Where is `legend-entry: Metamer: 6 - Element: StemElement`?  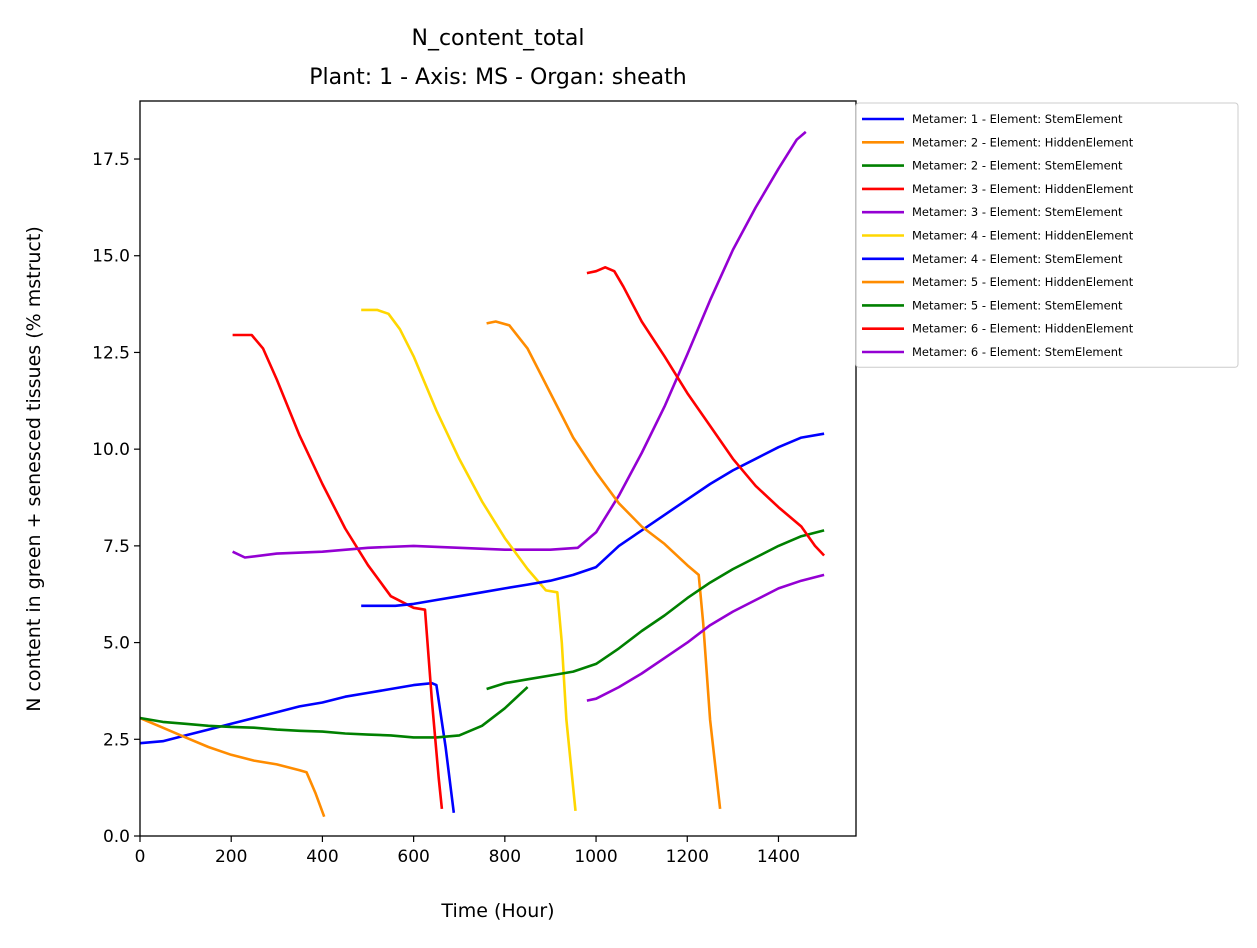 legend-entry: Metamer: 6 - Element: StemElement is located at coordinates (1017, 352).